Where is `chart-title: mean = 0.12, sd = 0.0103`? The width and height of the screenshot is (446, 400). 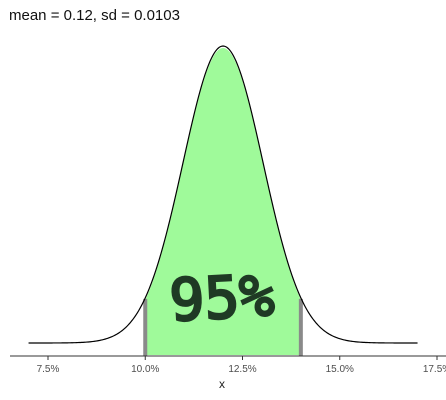 chart-title: mean = 0.12, sd = 0.0103 is located at coordinates (94, 15).